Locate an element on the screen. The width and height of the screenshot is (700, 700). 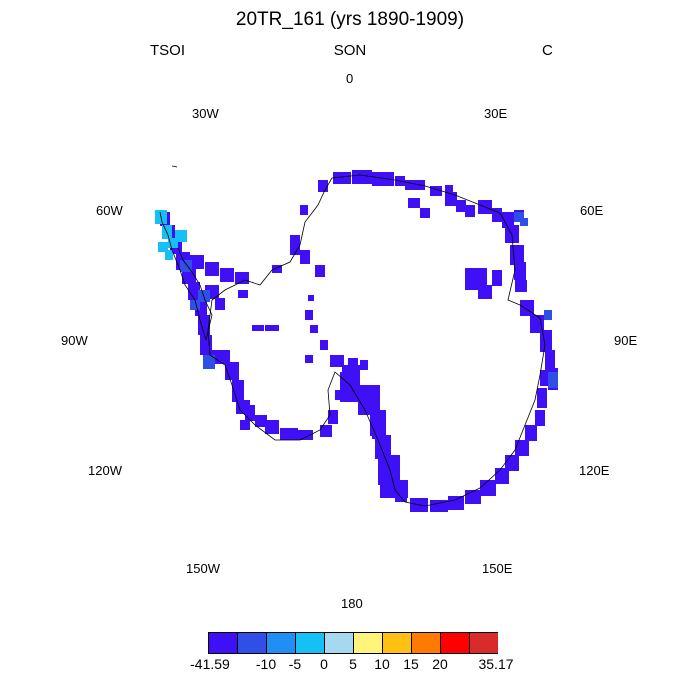
colorbar-label: -10 is located at coordinates (266, 664).